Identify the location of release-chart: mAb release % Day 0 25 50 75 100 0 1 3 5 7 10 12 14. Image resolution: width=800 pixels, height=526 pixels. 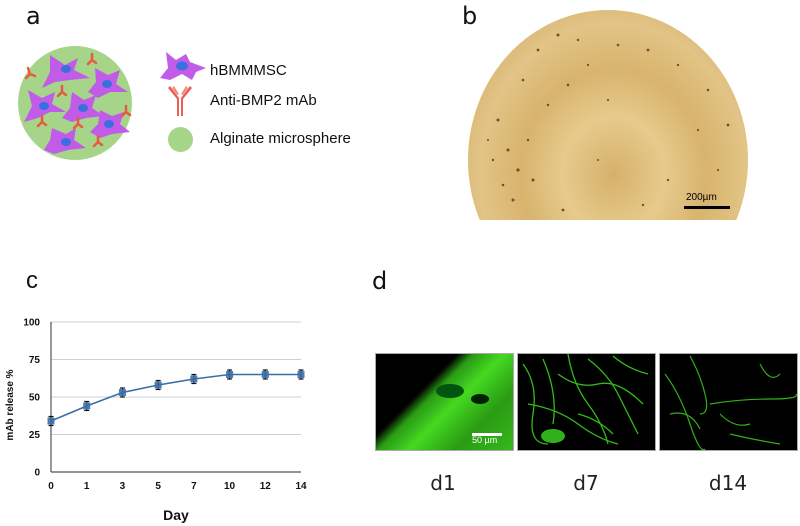
(156, 421).